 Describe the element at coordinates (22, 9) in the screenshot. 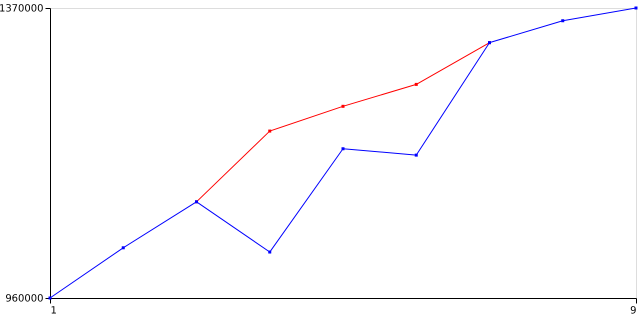

I see `y-tick-label: 1370000` at that location.